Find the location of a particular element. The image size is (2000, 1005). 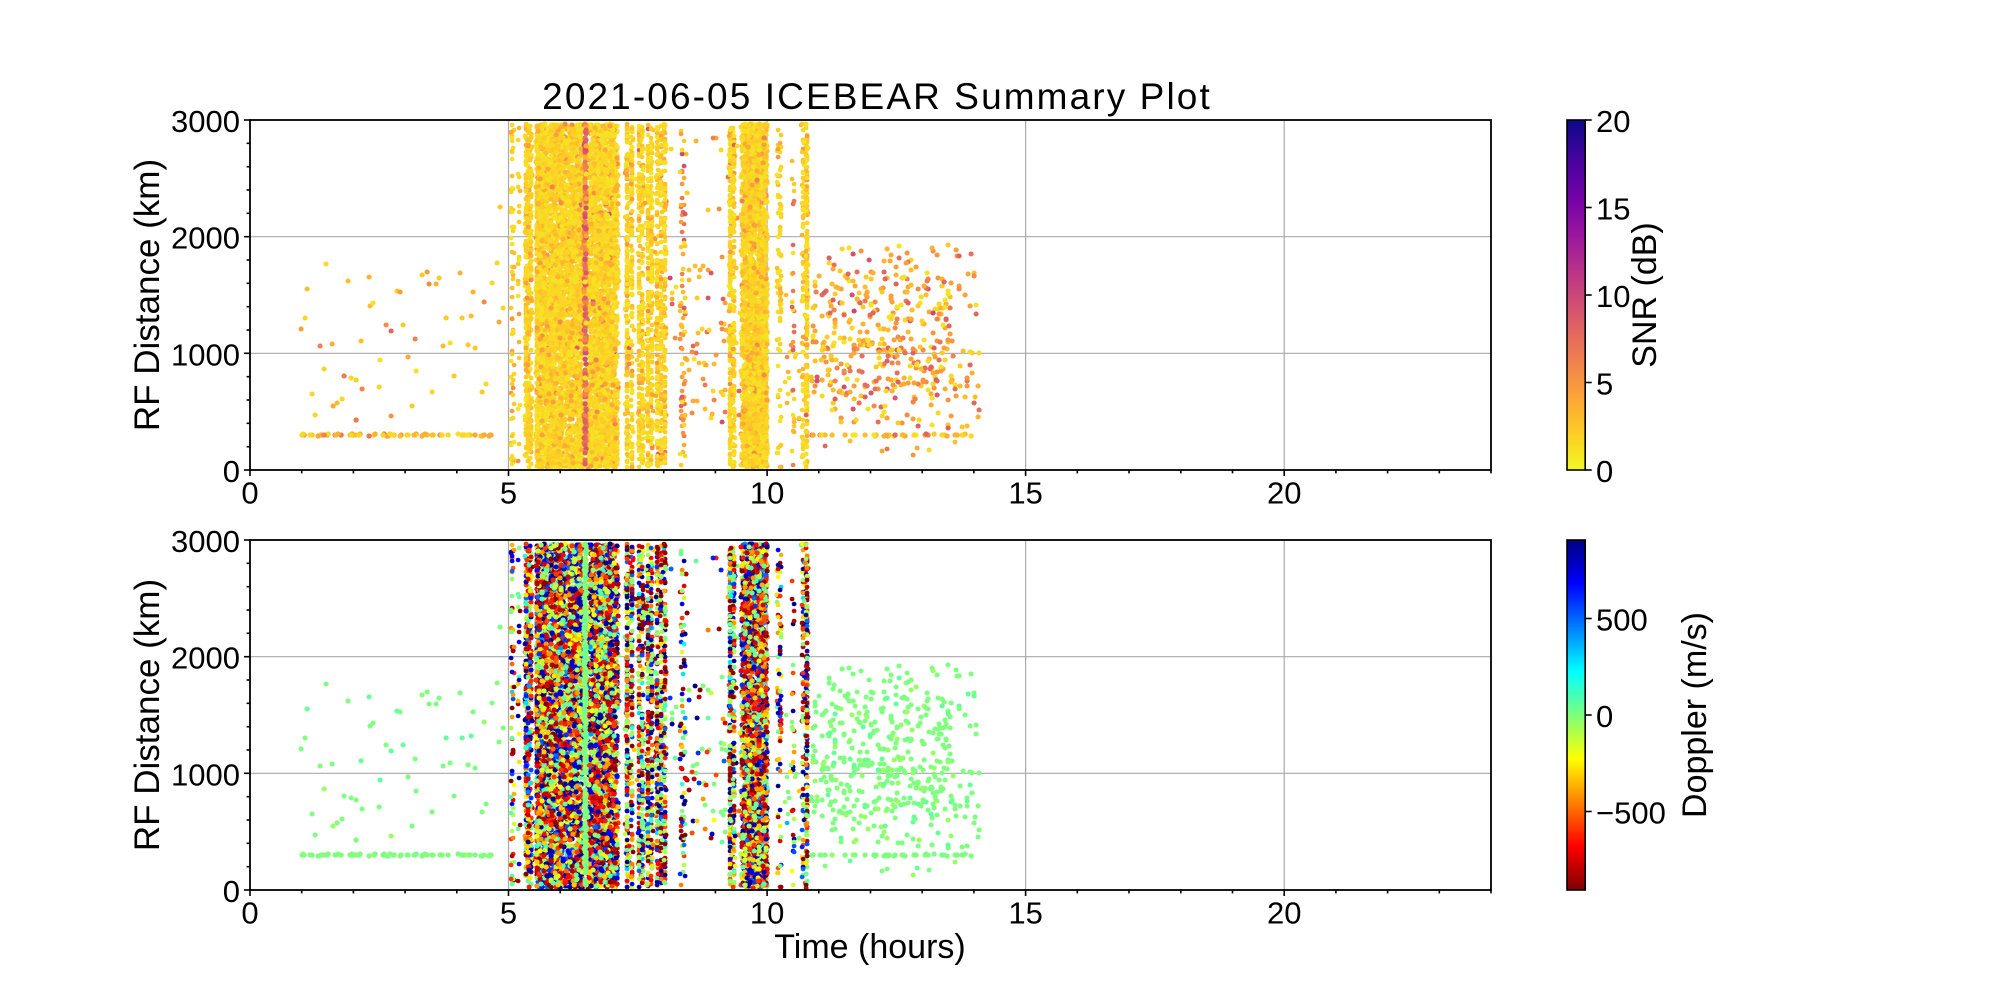

svg-text: 500 is located at coordinates (1622, 620).